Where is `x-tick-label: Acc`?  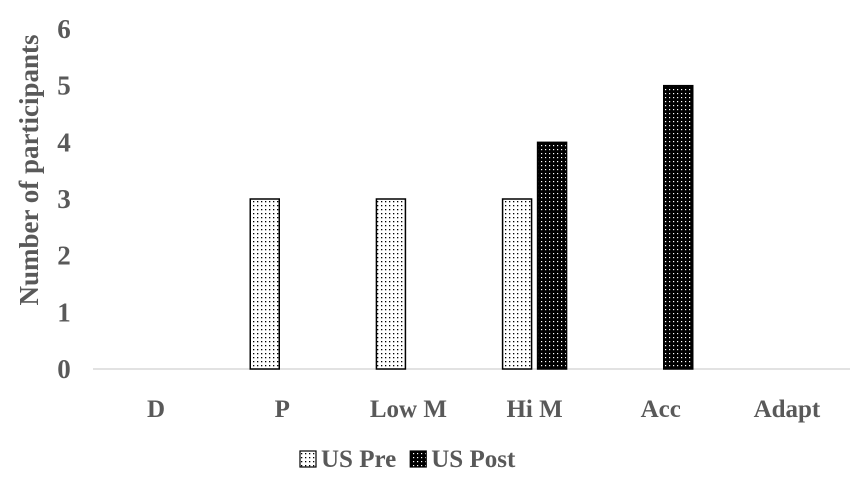 x-tick-label: Acc is located at coordinates (661, 409).